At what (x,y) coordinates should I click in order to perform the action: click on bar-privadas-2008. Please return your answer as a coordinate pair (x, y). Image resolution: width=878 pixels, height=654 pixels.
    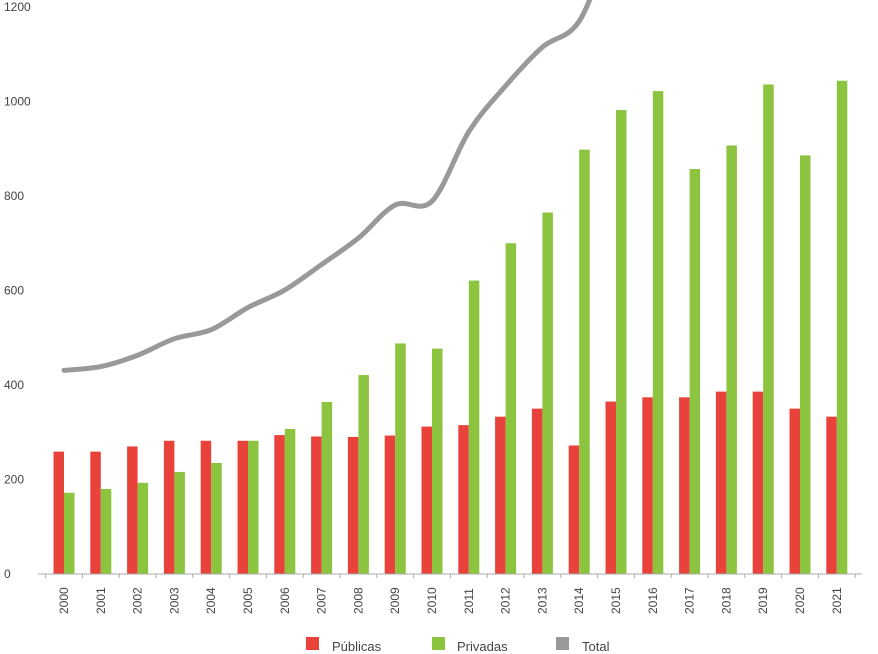
    Looking at the image, I should click on (363, 474).